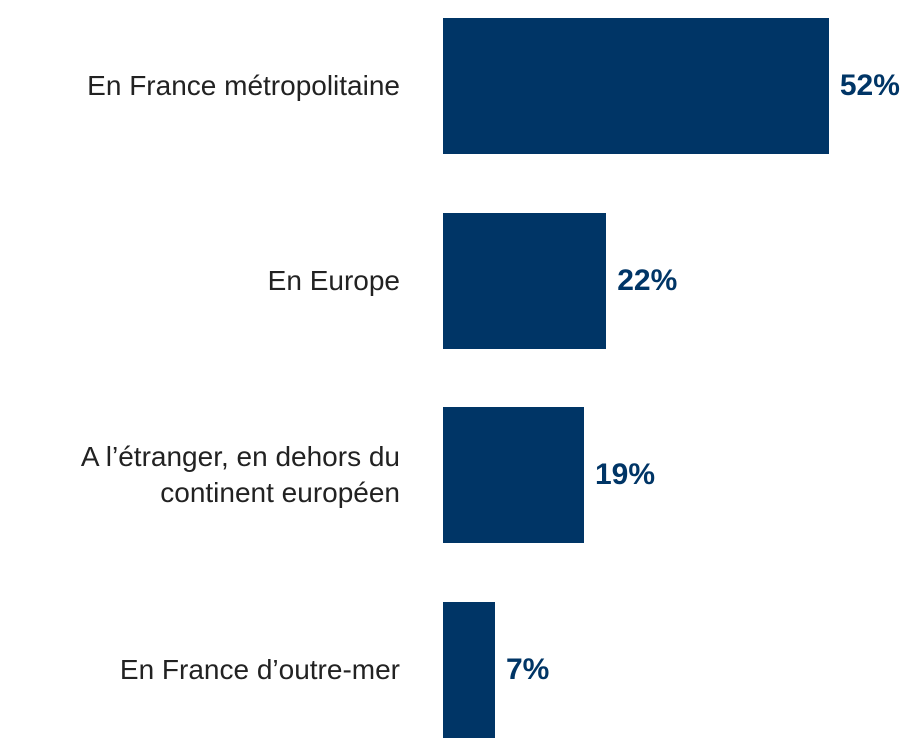 This screenshot has width=919, height=738. Describe the element at coordinates (869, 85) in the screenshot. I see `value-label: 52%` at that location.